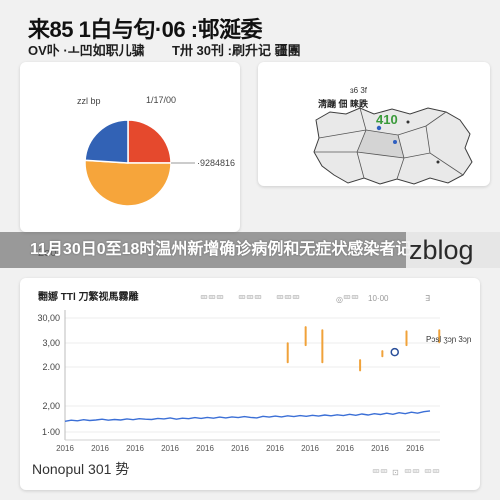  I want to click on region-map, so click(393, 146).